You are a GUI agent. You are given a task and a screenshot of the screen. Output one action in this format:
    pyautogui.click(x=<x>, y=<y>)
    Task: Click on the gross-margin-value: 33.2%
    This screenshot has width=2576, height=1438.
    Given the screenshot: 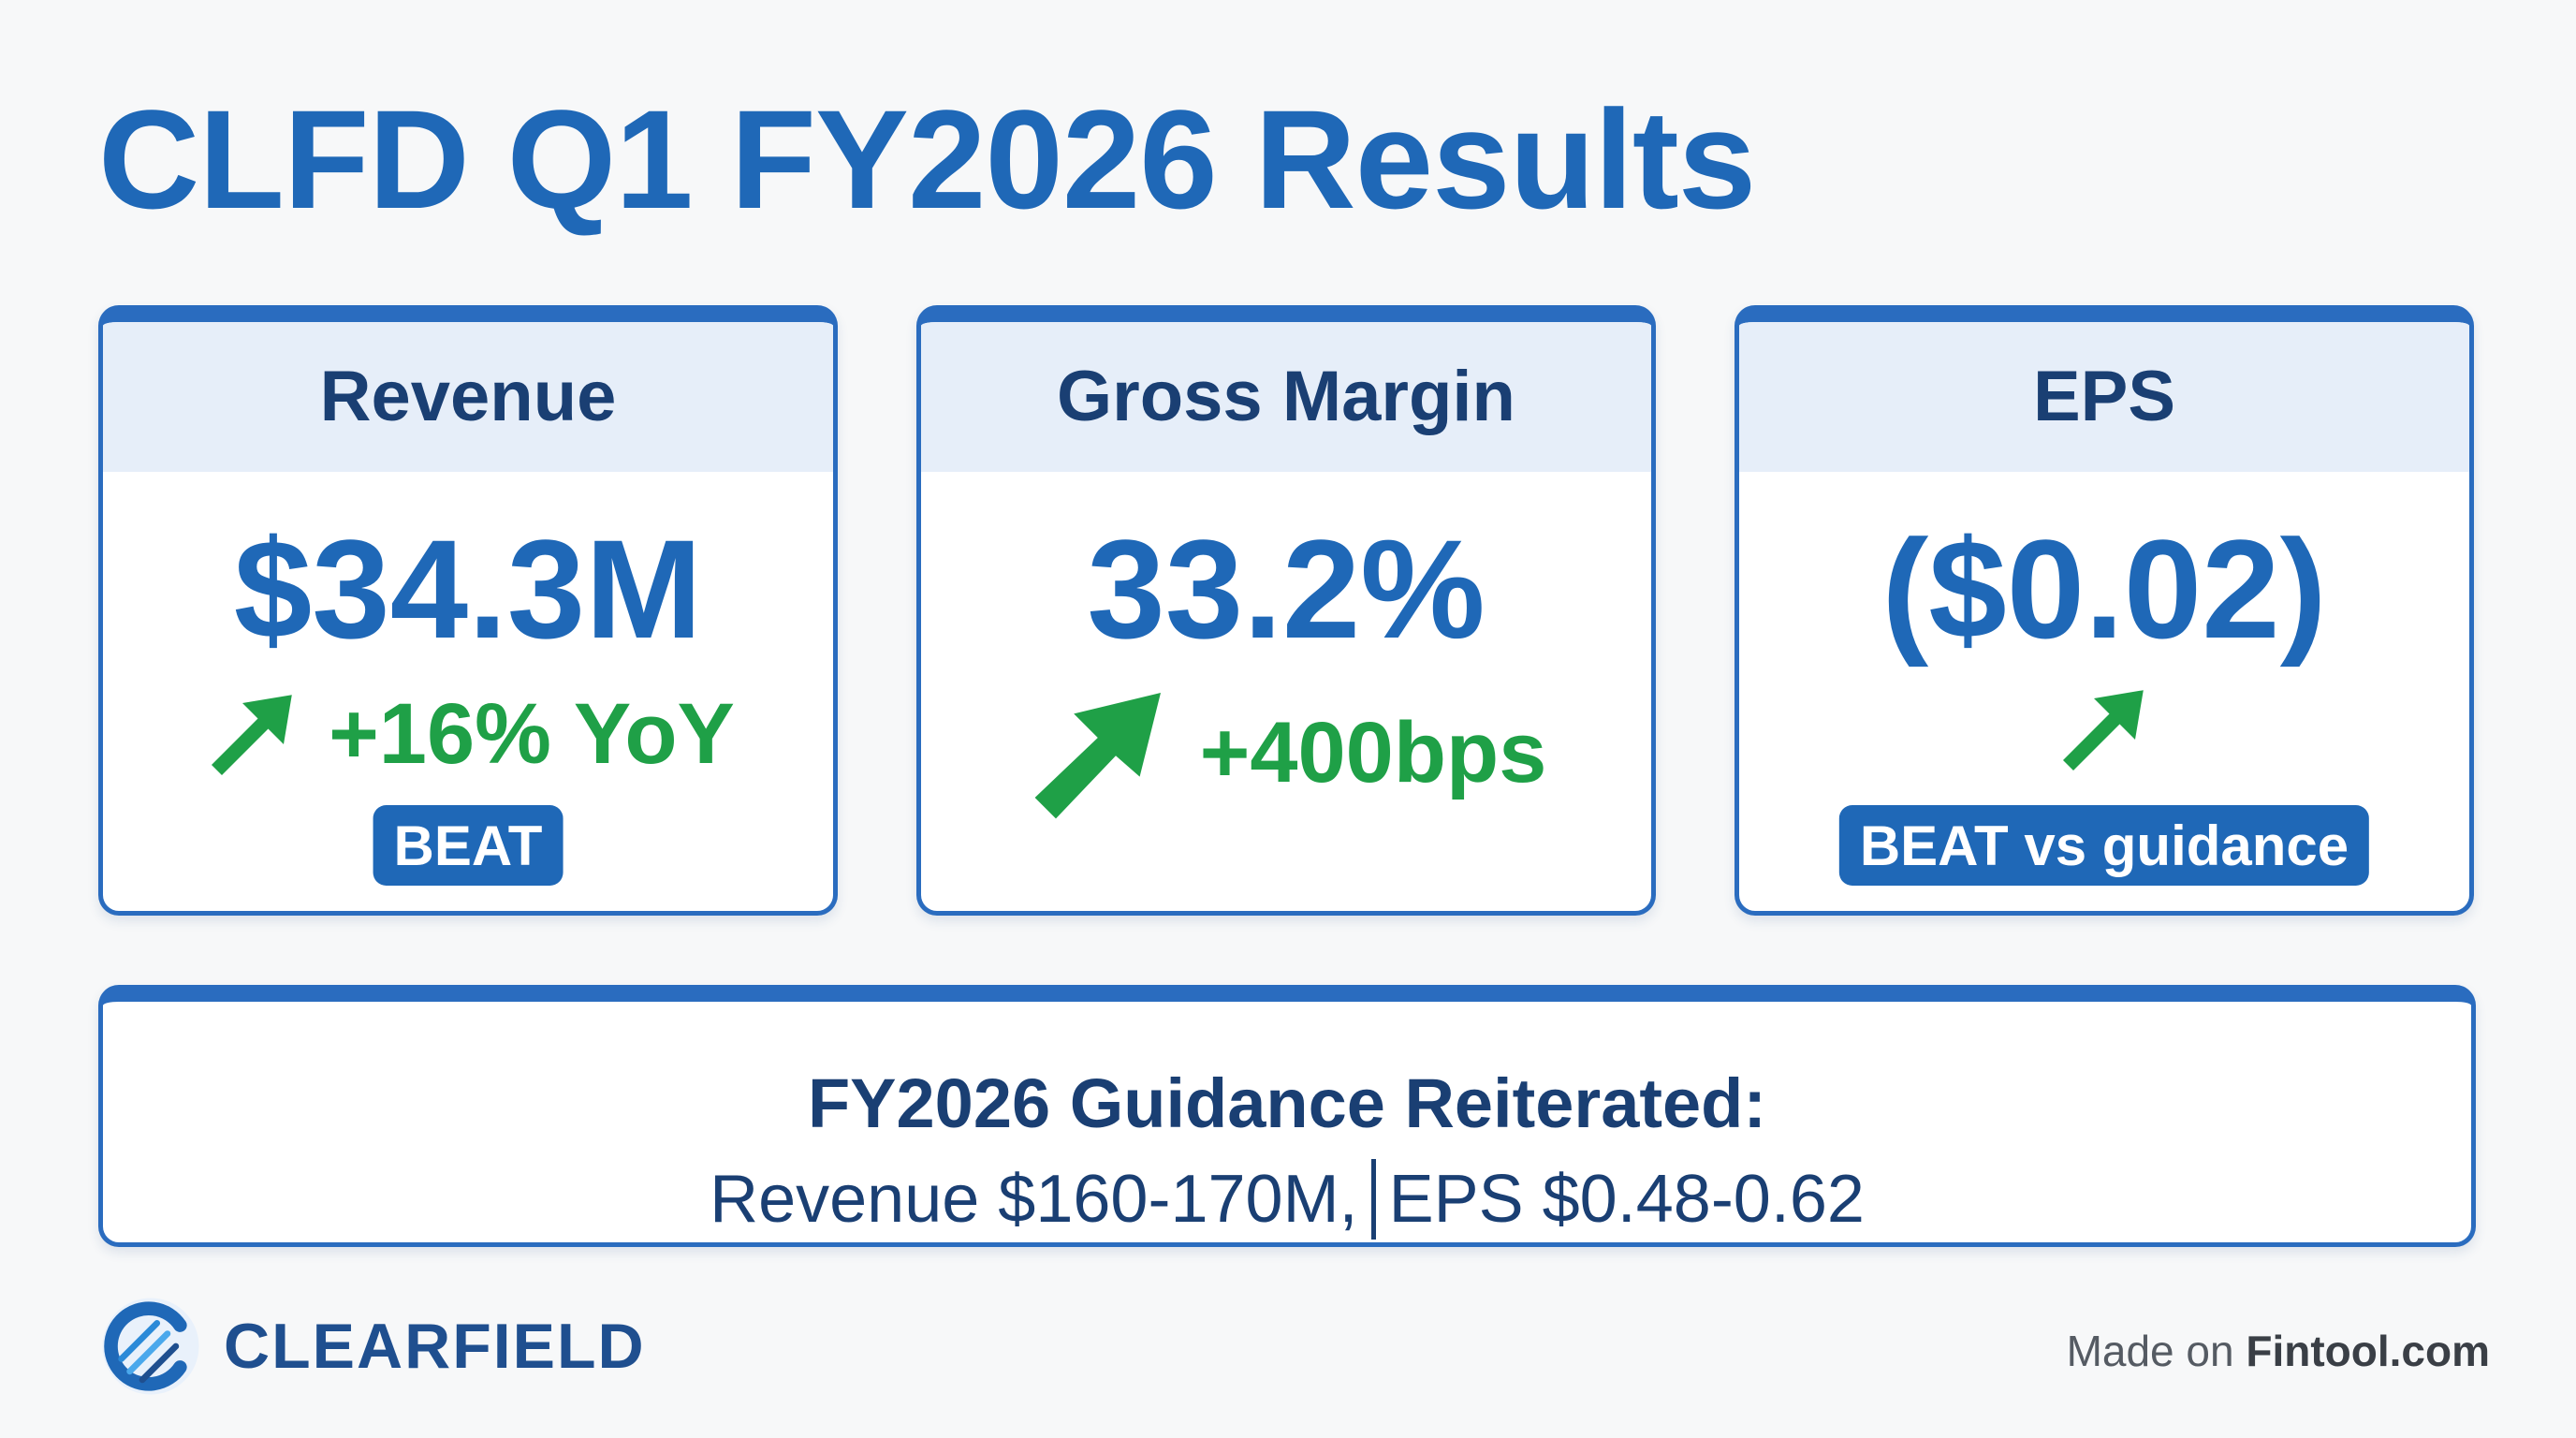 What is the action you would take?
    pyautogui.click(x=1286, y=589)
    